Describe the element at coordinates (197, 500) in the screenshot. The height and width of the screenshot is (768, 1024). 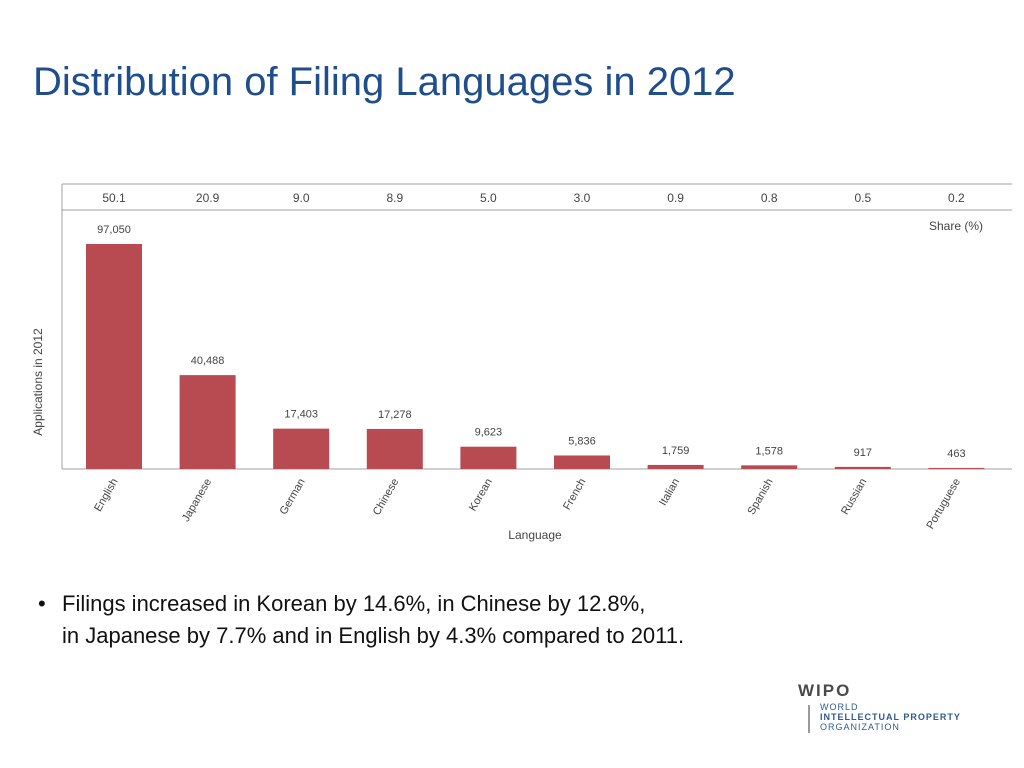
I see `tick-label-japanese: Japanese` at that location.